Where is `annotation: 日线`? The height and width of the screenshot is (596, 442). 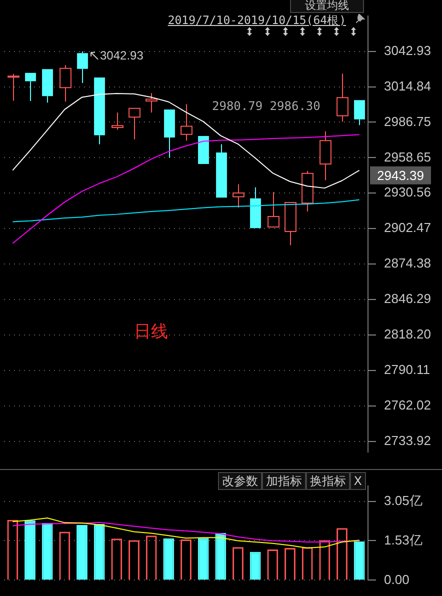
annotation: 日线 is located at coordinates (151, 332).